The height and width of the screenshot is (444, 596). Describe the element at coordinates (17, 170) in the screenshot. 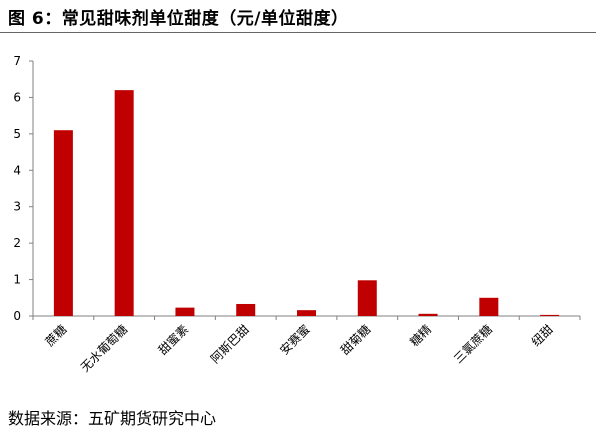

I see `y-tick-label: 4` at that location.